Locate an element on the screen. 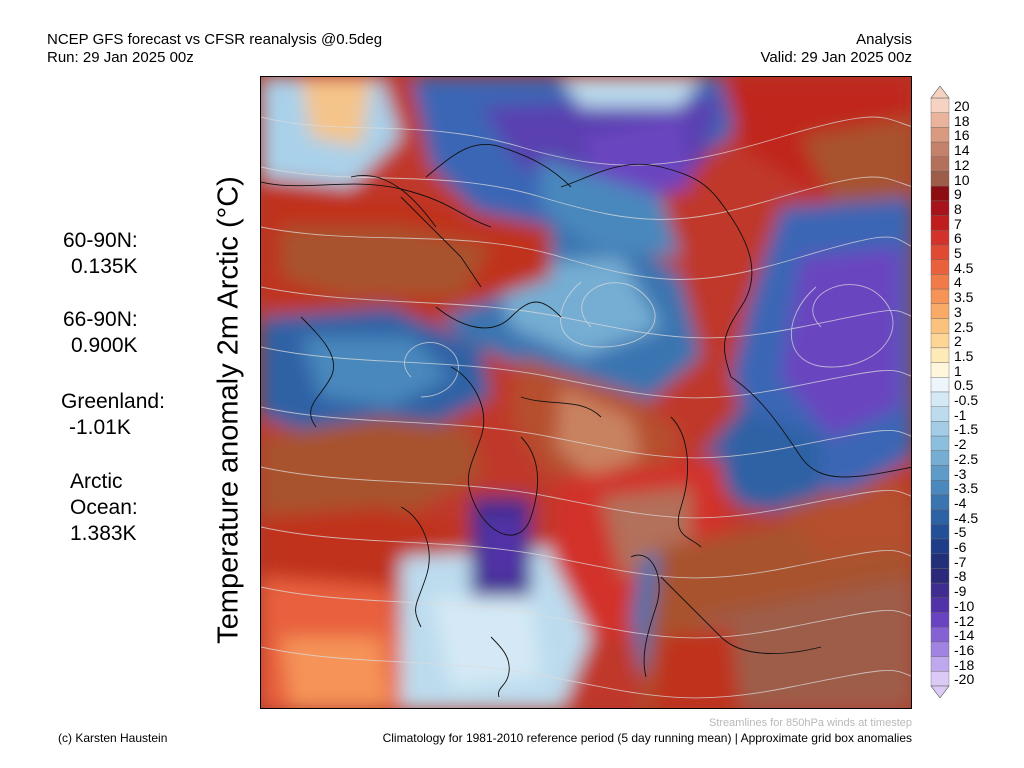 This screenshot has width=1024, height=768. colorbar-label: -4.5 is located at coordinates (966, 517).